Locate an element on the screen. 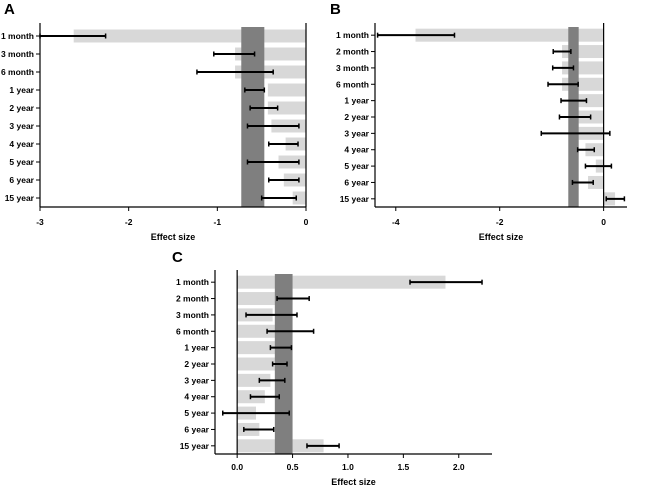  x-tick-label: 1.5 is located at coordinates (403, 467).